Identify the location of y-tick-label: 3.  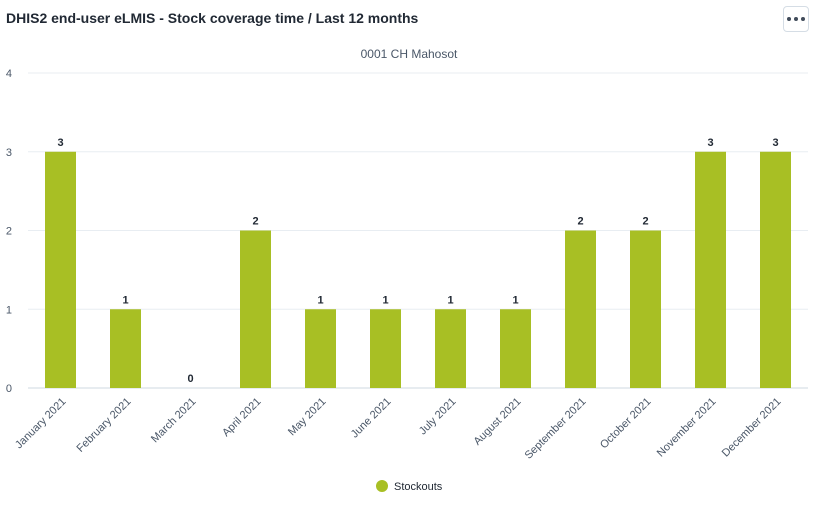
(9, 153).